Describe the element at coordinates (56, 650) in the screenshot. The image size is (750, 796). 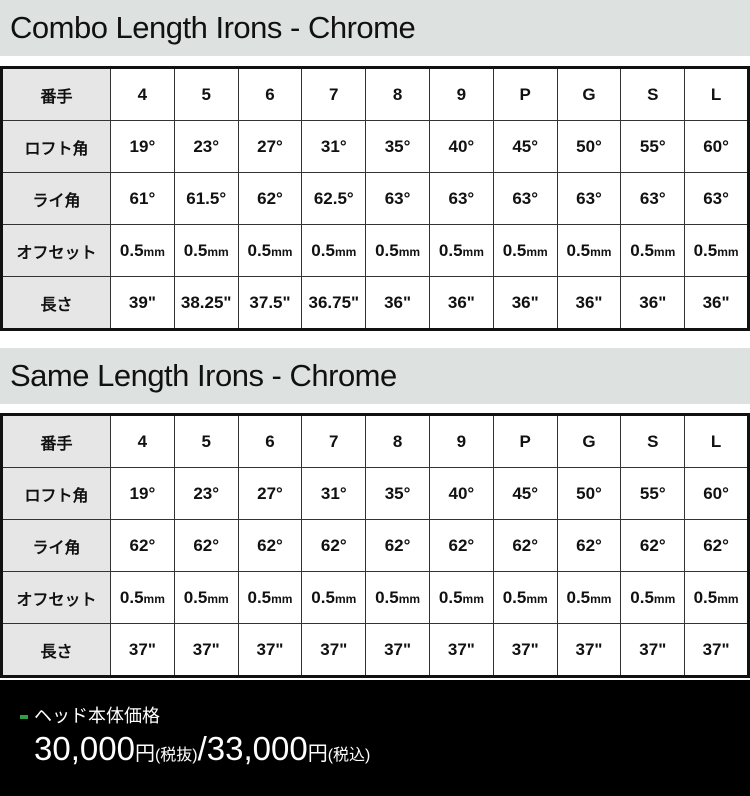
I see `row-header: 長さ` at that location.